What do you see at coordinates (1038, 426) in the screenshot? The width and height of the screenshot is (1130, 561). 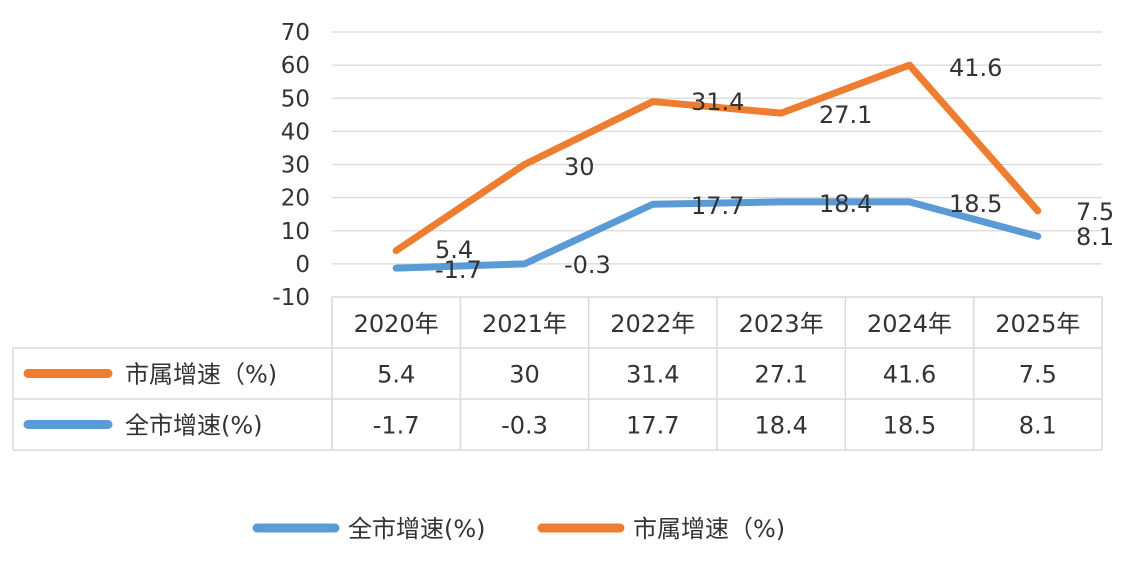 I see `table-cell: 8.1` at bounding box center [1038, 426].